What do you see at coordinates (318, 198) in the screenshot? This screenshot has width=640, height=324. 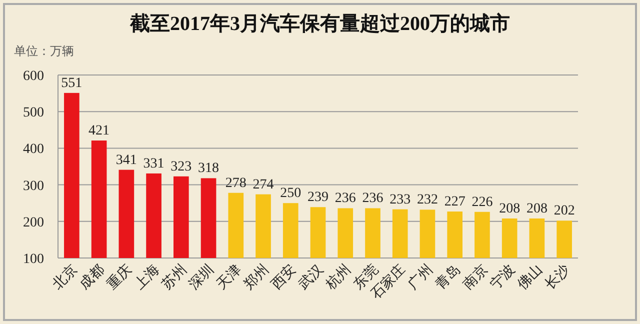 I see `data-label: 239` at bounding box center [318, 198].